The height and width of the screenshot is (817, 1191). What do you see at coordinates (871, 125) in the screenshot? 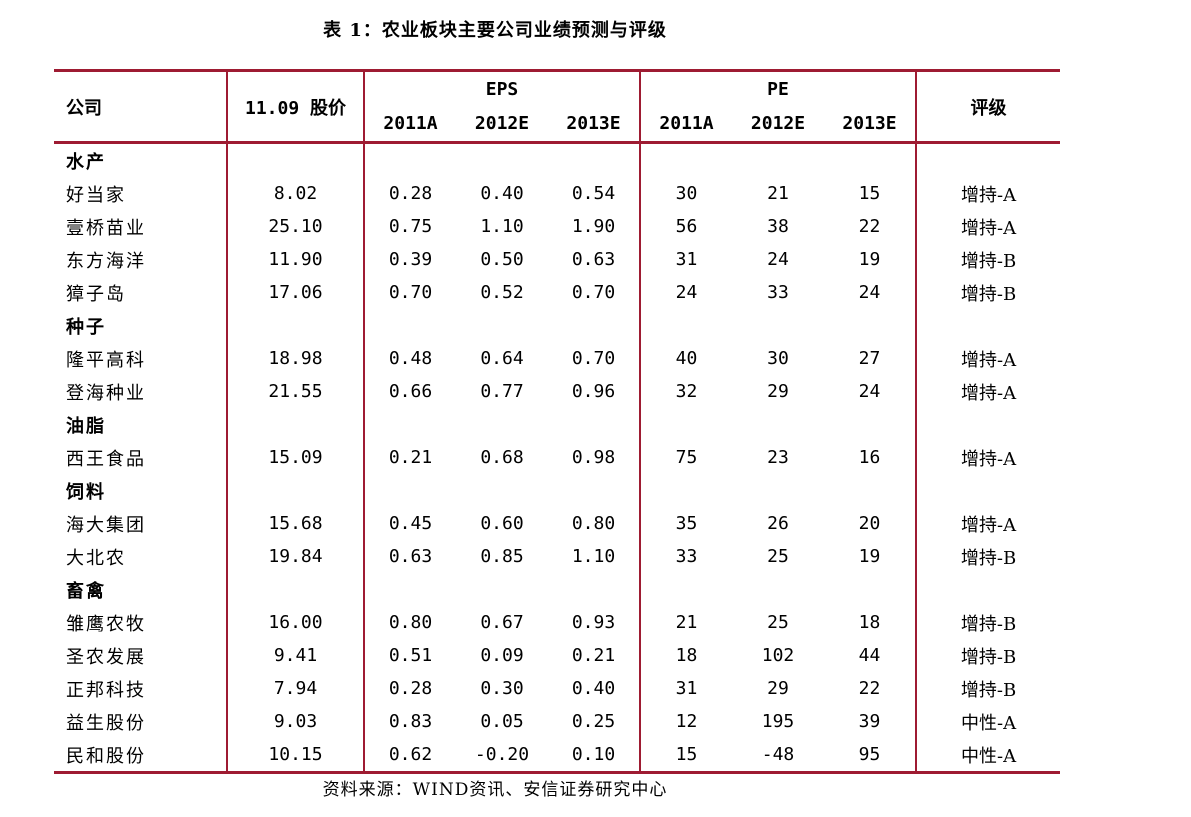
I see `header-pe-year: 2013E` at bounding box center [871, 125].